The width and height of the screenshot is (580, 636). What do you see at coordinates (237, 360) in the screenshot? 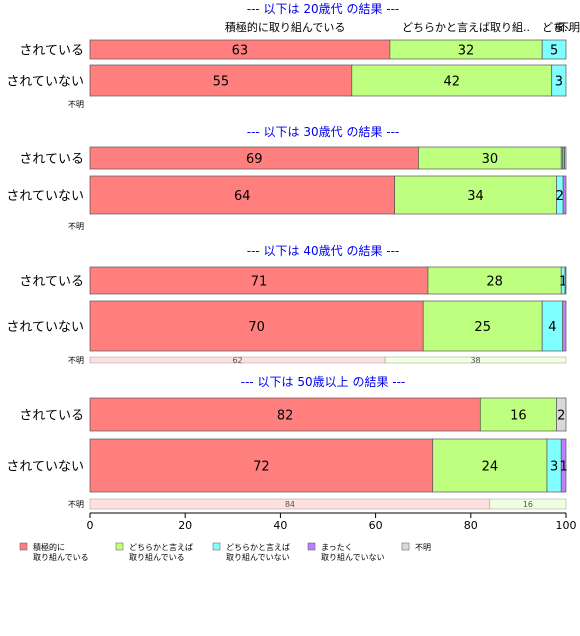
I see `data-label: 62` at bounding box center [237, 360].